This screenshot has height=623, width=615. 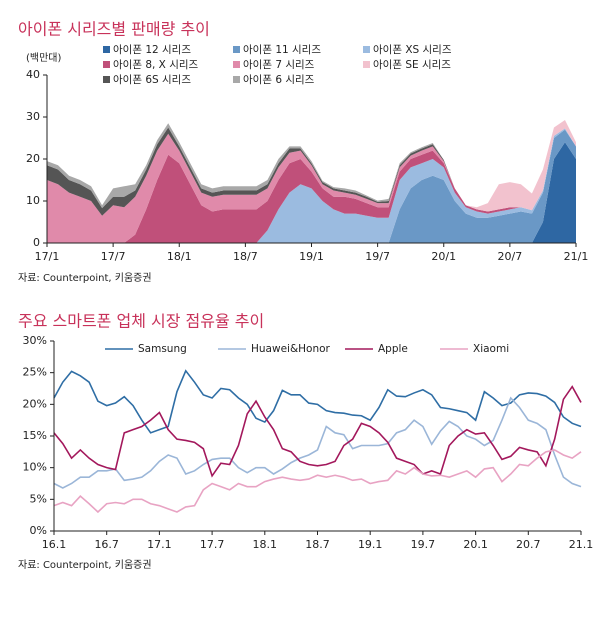 What do you see at coordinates (54, 544) in the screenshot?
I see `x-tick-label: 16.1` at bounding box center [54, 544].